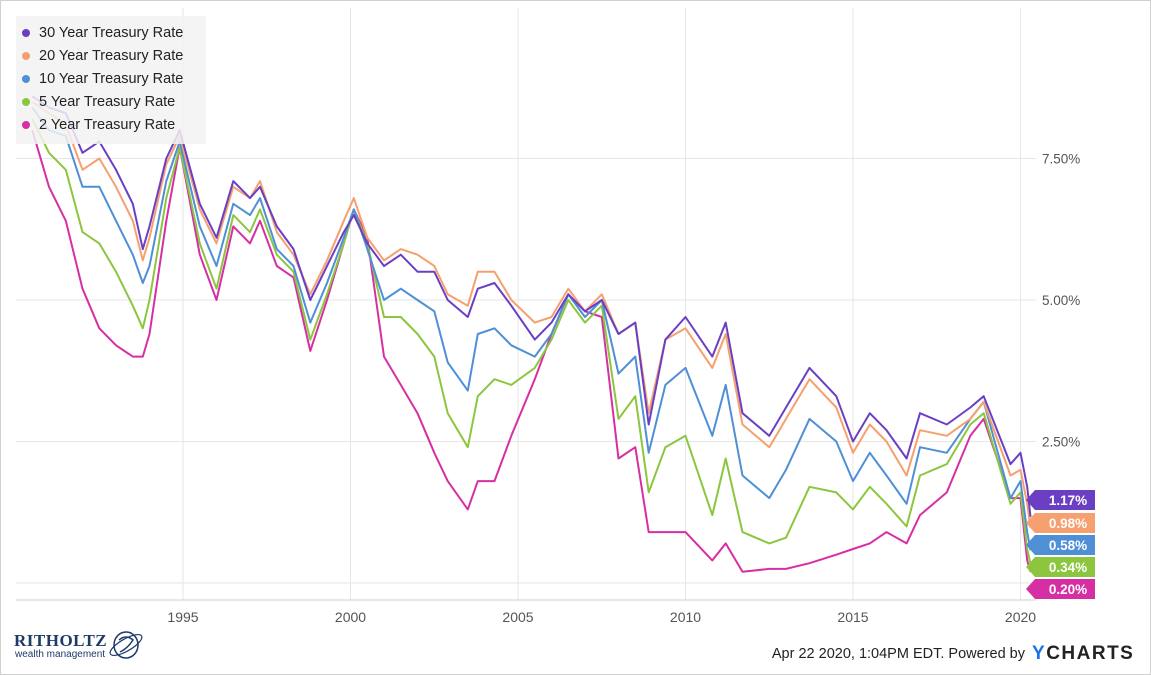  I want to click on powered-by-text: Powered by, so click(986, 654).